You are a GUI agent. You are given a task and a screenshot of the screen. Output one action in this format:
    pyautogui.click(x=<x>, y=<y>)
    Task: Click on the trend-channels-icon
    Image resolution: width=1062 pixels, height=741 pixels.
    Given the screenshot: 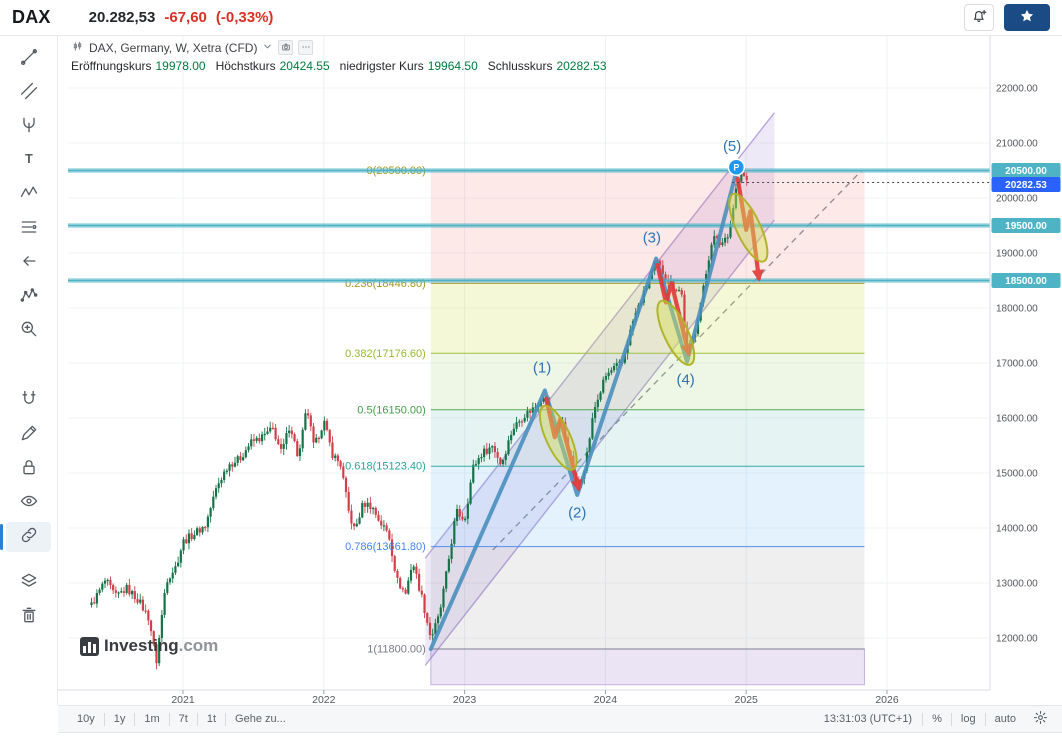 What is the action you would take?
    pyautogui.click(x=29, y=93)
    